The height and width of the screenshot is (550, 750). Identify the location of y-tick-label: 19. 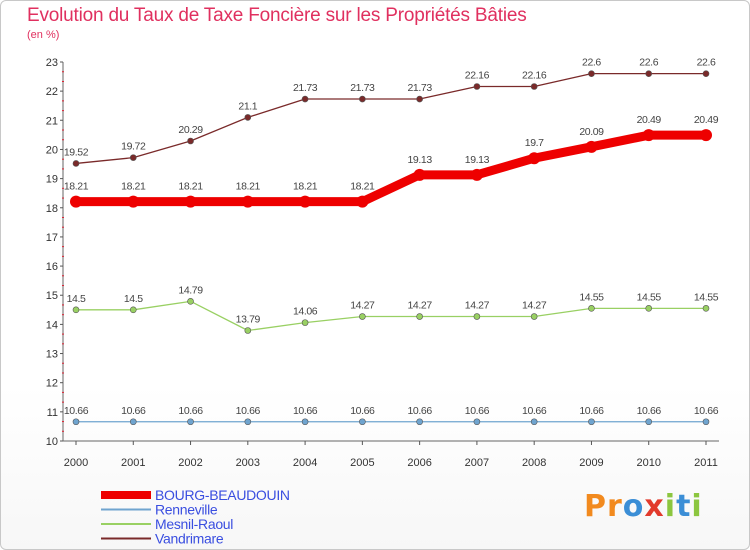
(52, 180).